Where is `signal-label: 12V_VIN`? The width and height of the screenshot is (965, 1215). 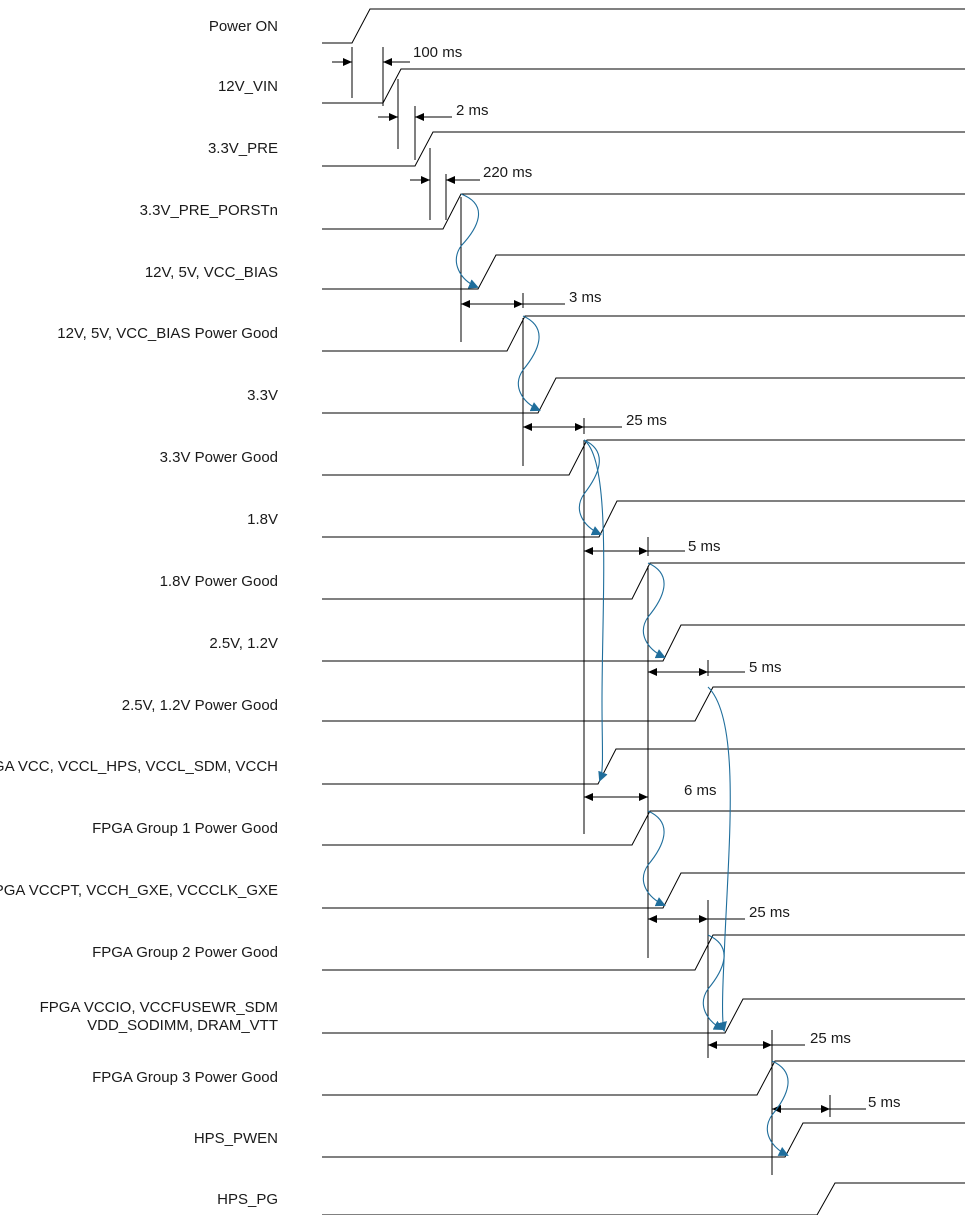 signal-label: 12V_VIN is located at coordinates (248, 86).